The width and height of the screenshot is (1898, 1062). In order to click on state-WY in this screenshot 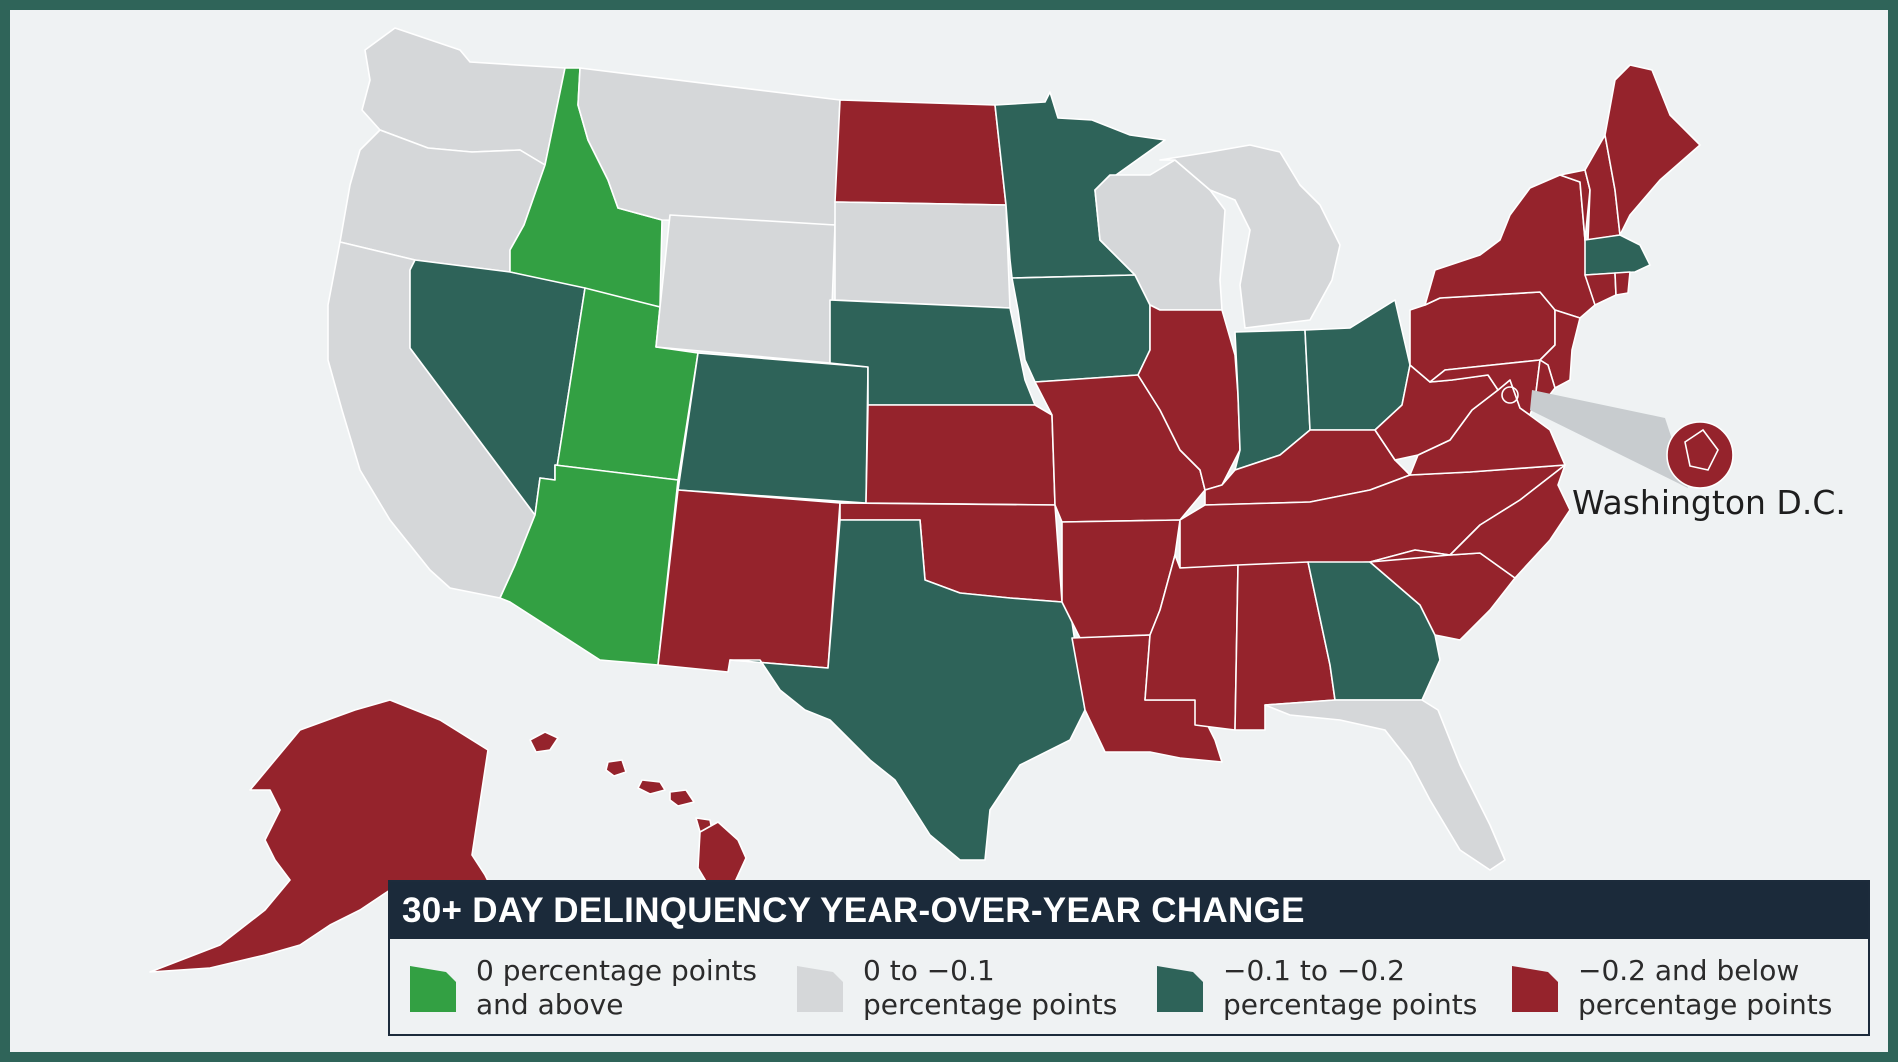, I will do `click(745, 289)`.